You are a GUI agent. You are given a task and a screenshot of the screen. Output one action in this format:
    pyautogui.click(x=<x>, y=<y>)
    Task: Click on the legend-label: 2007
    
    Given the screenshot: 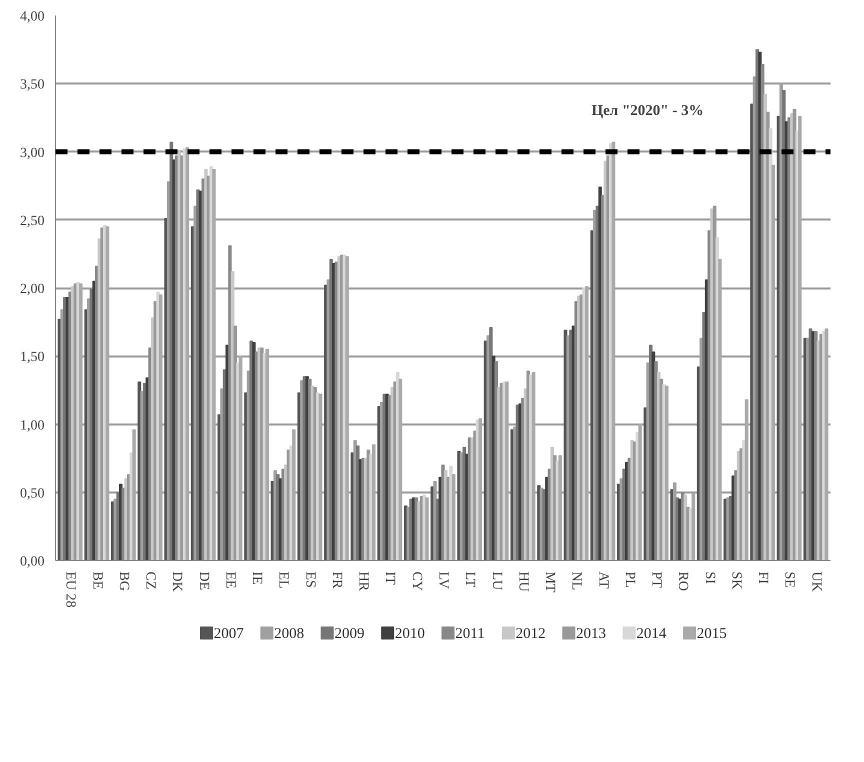 What is the action you would take?
    pyautogui.click(x=229, y=634)
    